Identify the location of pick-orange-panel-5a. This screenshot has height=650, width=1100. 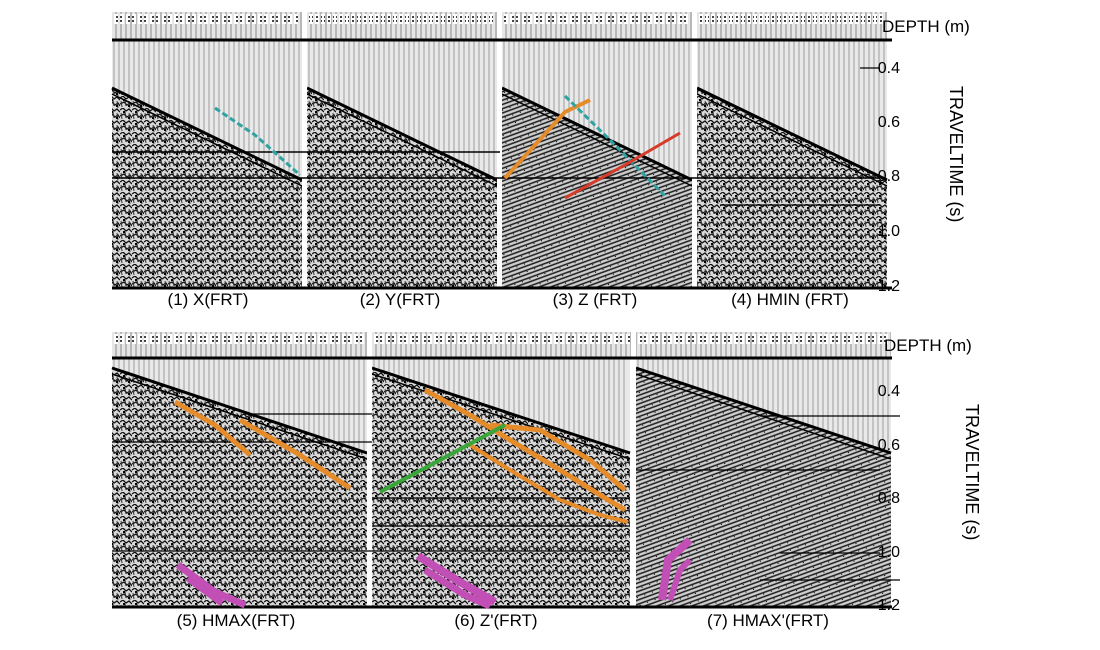
(212, 428).